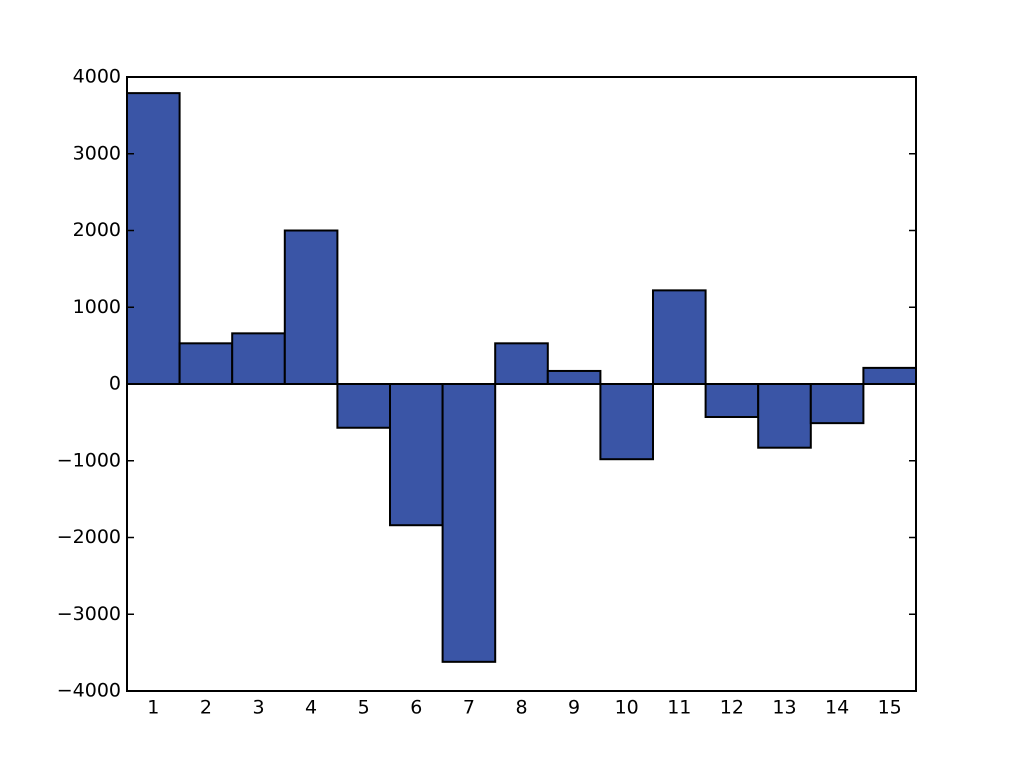 The width and height of the screenshot is (1018, 768). I want to click on x-tick-label: 1, so click(153, 708).